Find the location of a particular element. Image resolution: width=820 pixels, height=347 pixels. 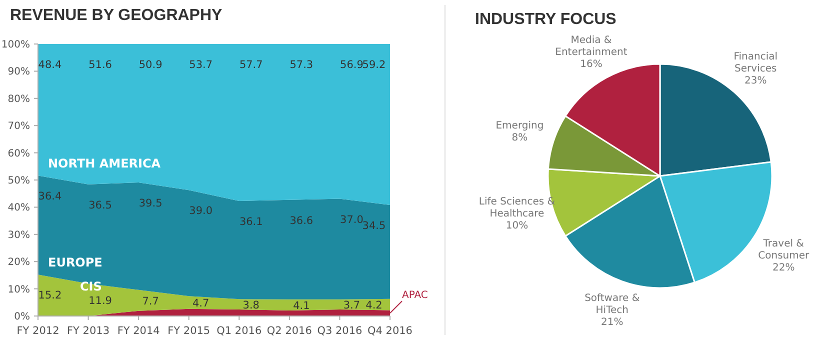

chart-title: INDUSTRY FOCUS is located at coordinates (546, 19).